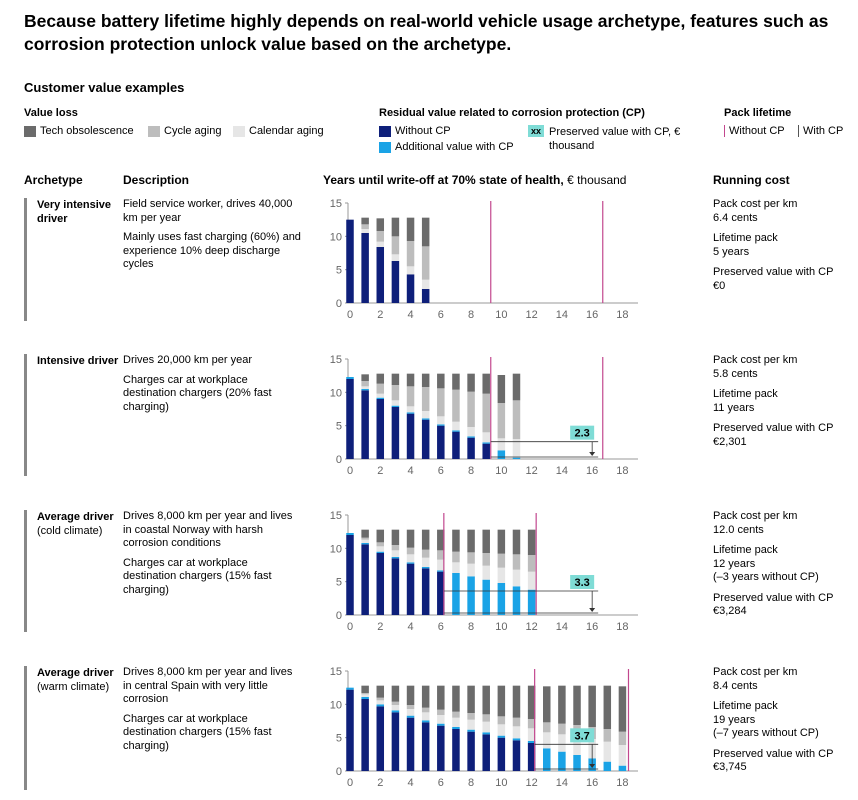 The height and width of the screenshot is (800, 858). Describe the element at coordinates (484, 415) in the screenshot. I see `chart-intensive: 0 5 10 15 0 2 4 6 8 10 12 14 16 18 2.3` at that location.